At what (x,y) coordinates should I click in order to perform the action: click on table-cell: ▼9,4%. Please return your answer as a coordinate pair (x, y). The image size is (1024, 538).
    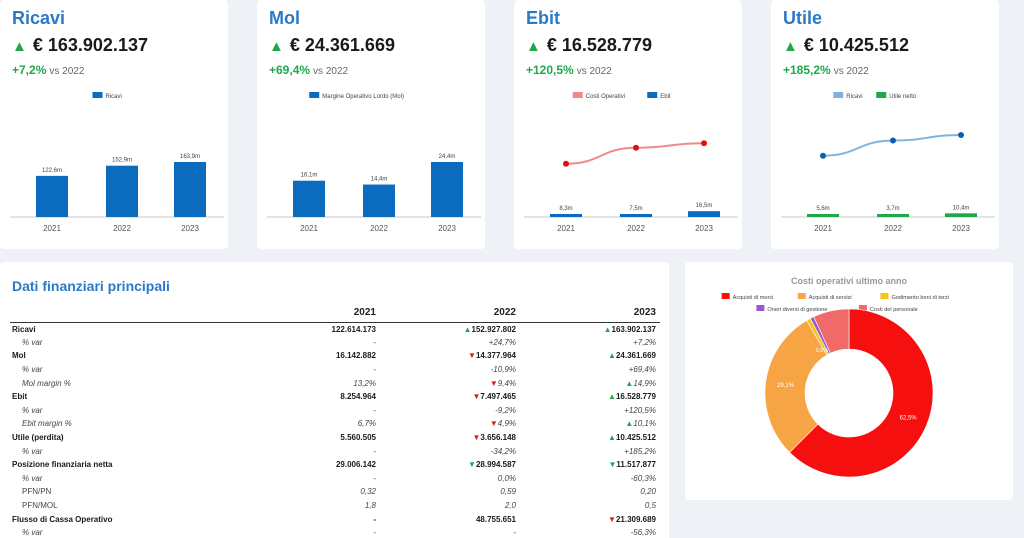
    Looking at the image, I should click on (450, 383).